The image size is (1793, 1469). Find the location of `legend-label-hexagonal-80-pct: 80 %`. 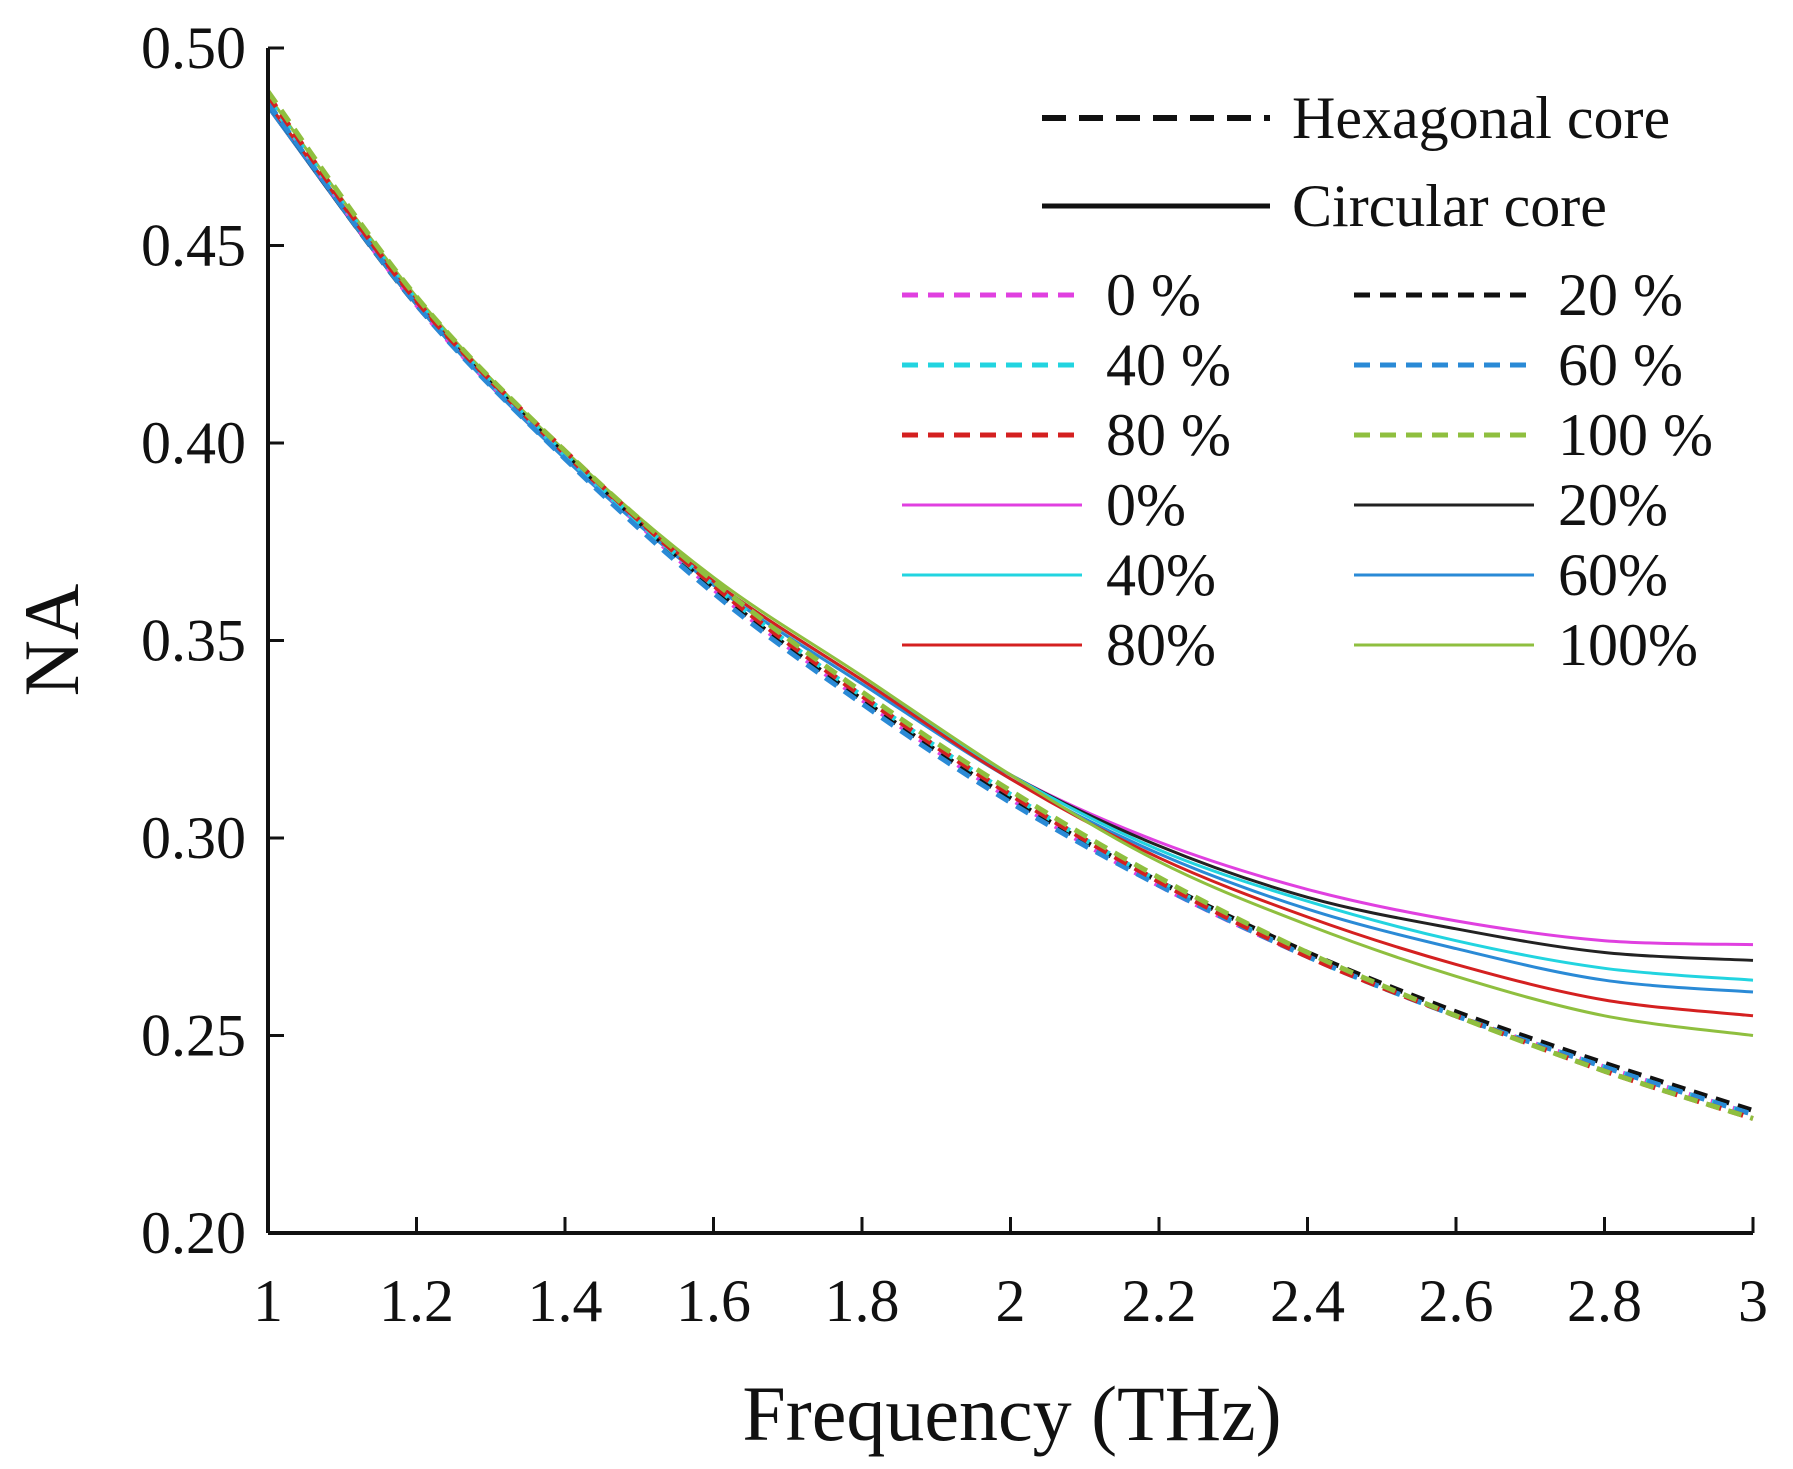

legend-label-hexagonal-80-pct: 80 % is located at coordinates (1168, 435).